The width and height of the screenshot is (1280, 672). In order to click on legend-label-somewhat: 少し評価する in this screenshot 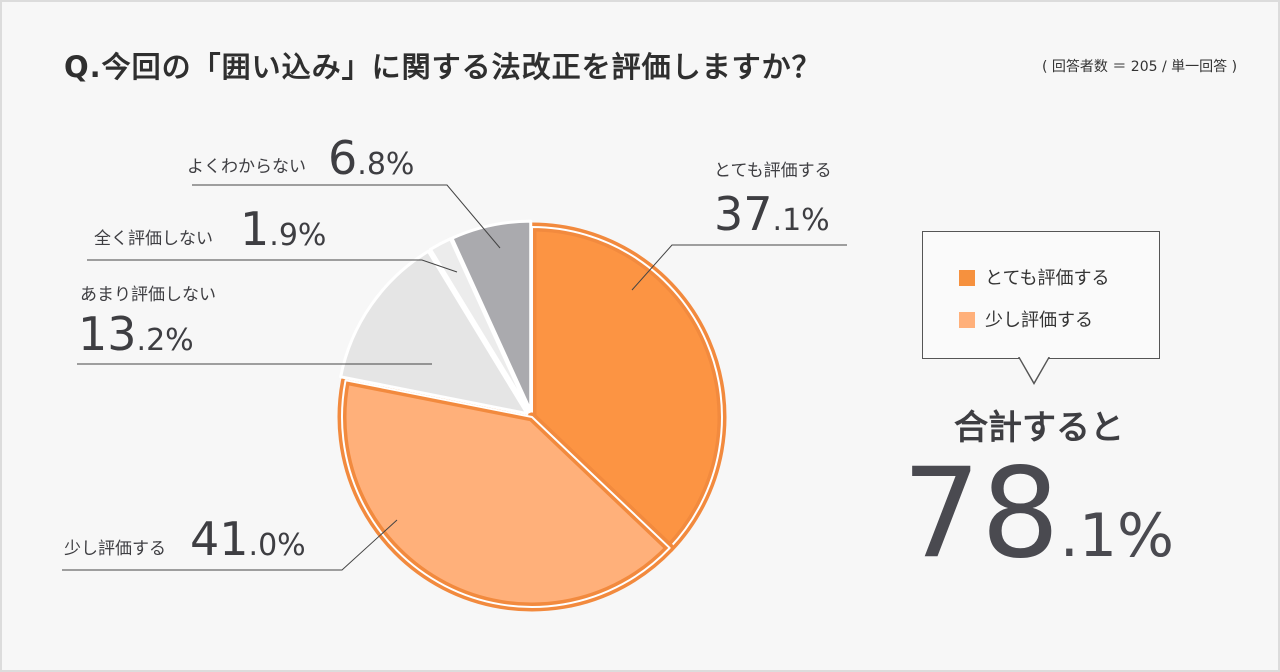, I will do `click(1039, 320)`.